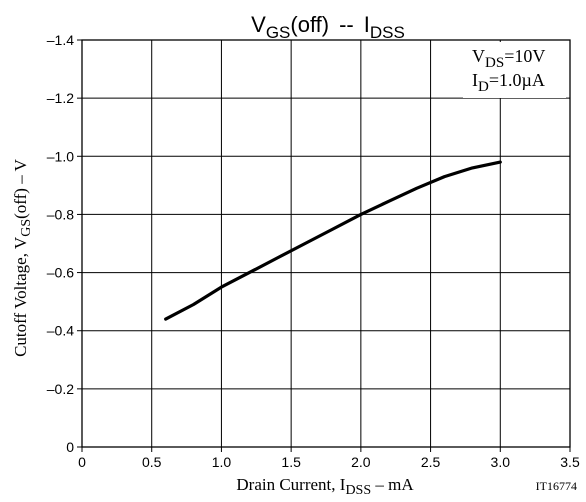 The image size is (586, 502). Describe the element at coordinates (508, 82) in the screenshot. I see `condition-id: ID=1.0µA` at that location.